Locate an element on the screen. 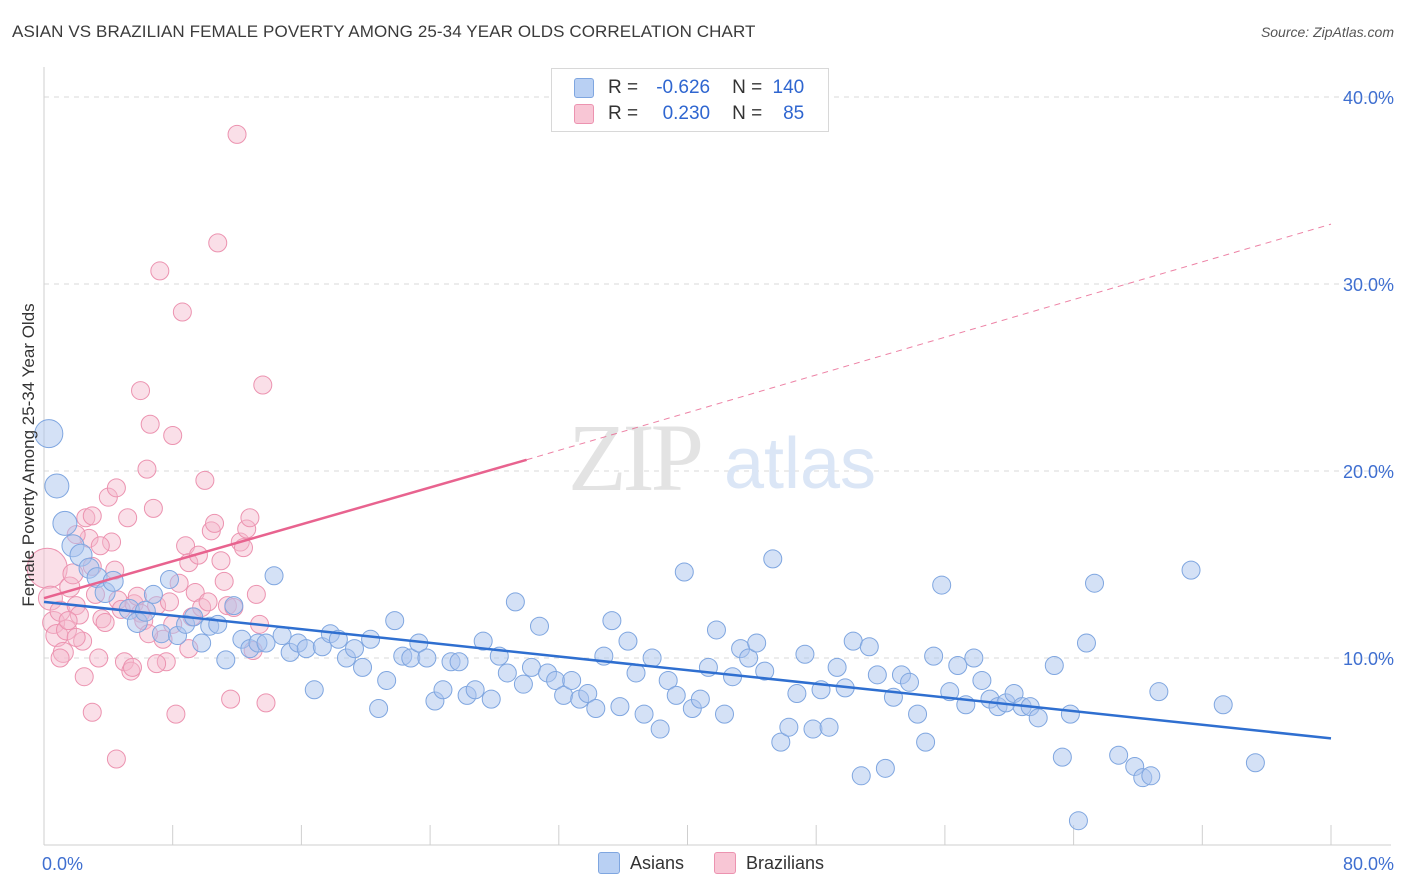 The height and width of the screenshot is (892, 1406). y-tick-label: 30.0% is located at coordinates (1368, 285).